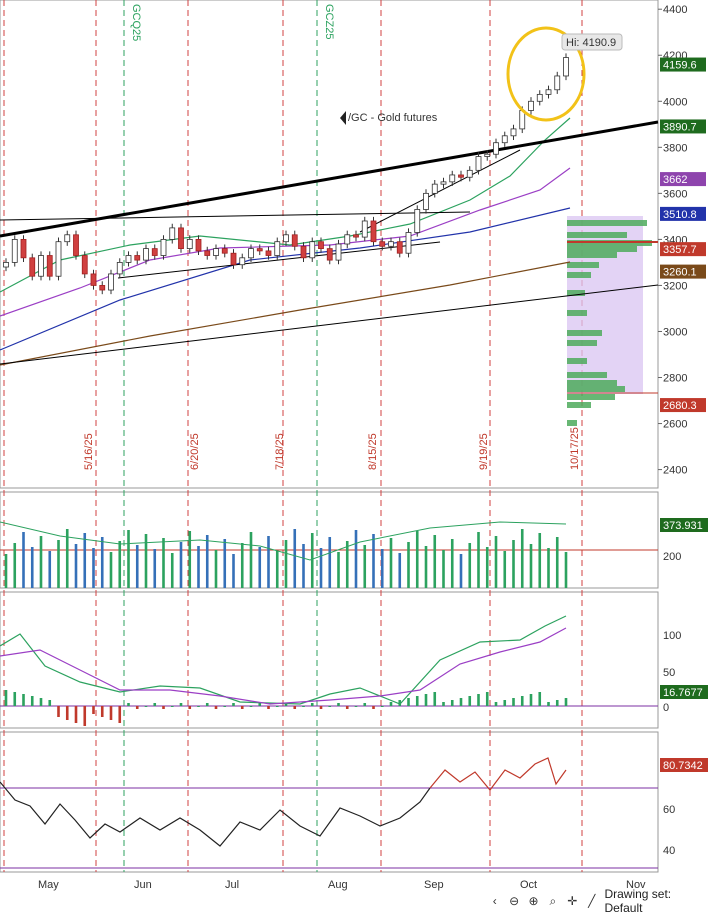 This screenshot has width=708, height=915. Describe the element at coordinates (592, 42) in the screenshot. I see `hi-label-box` at that location.